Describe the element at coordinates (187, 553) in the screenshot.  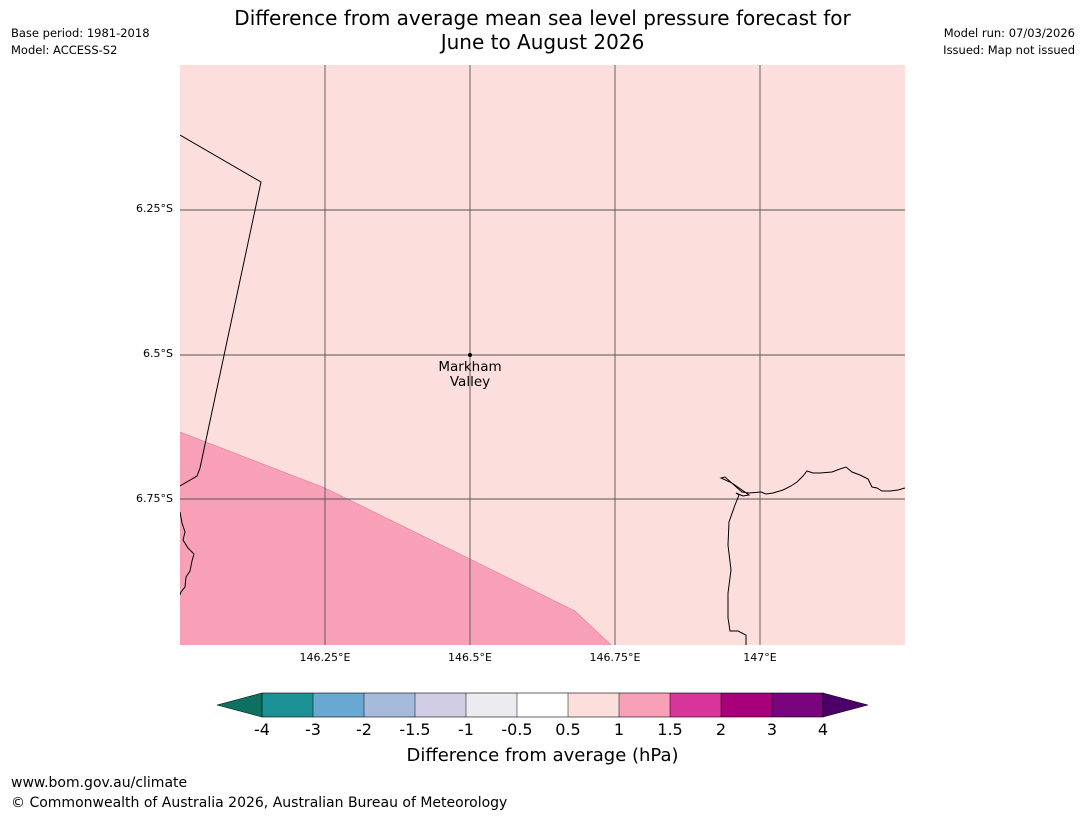
I see `coastline-west` at that location.